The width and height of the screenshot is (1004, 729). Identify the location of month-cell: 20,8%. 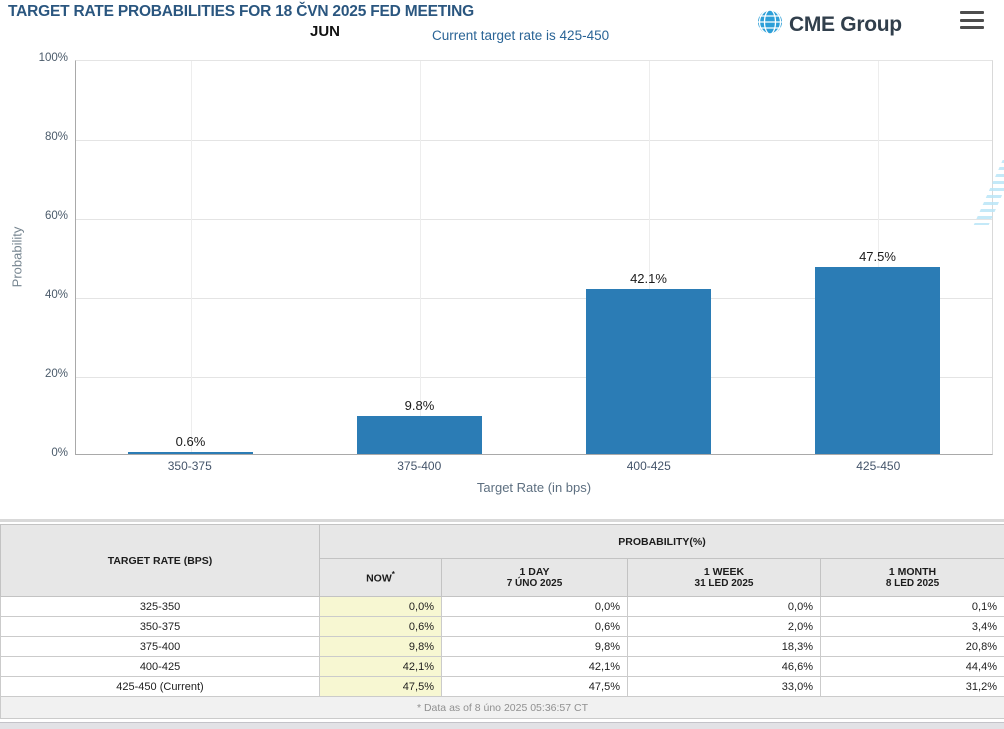
(912, 646).